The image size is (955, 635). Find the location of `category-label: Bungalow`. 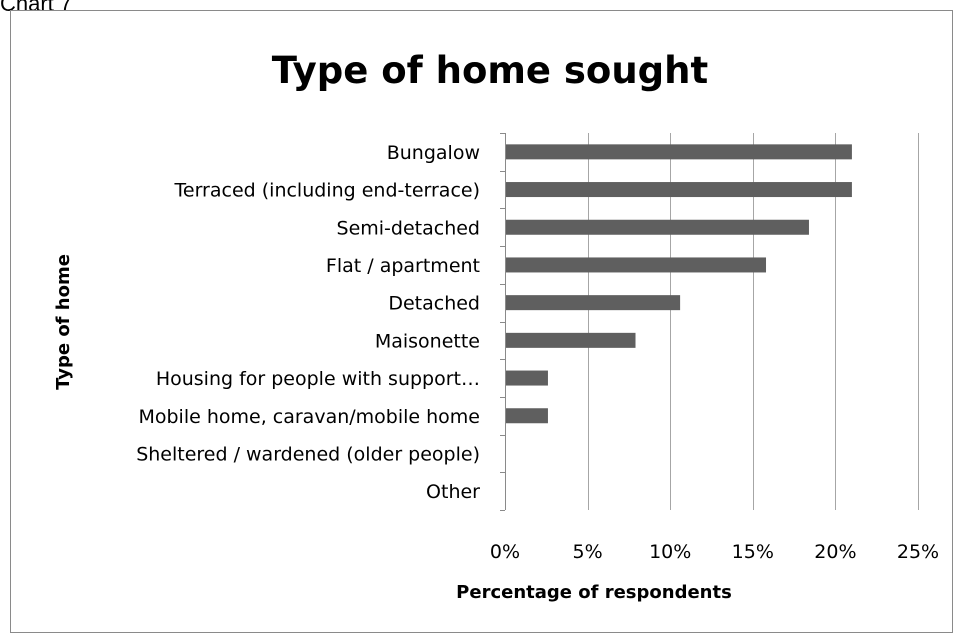

category-label: Bungalow is located at coordinates (433, 153).